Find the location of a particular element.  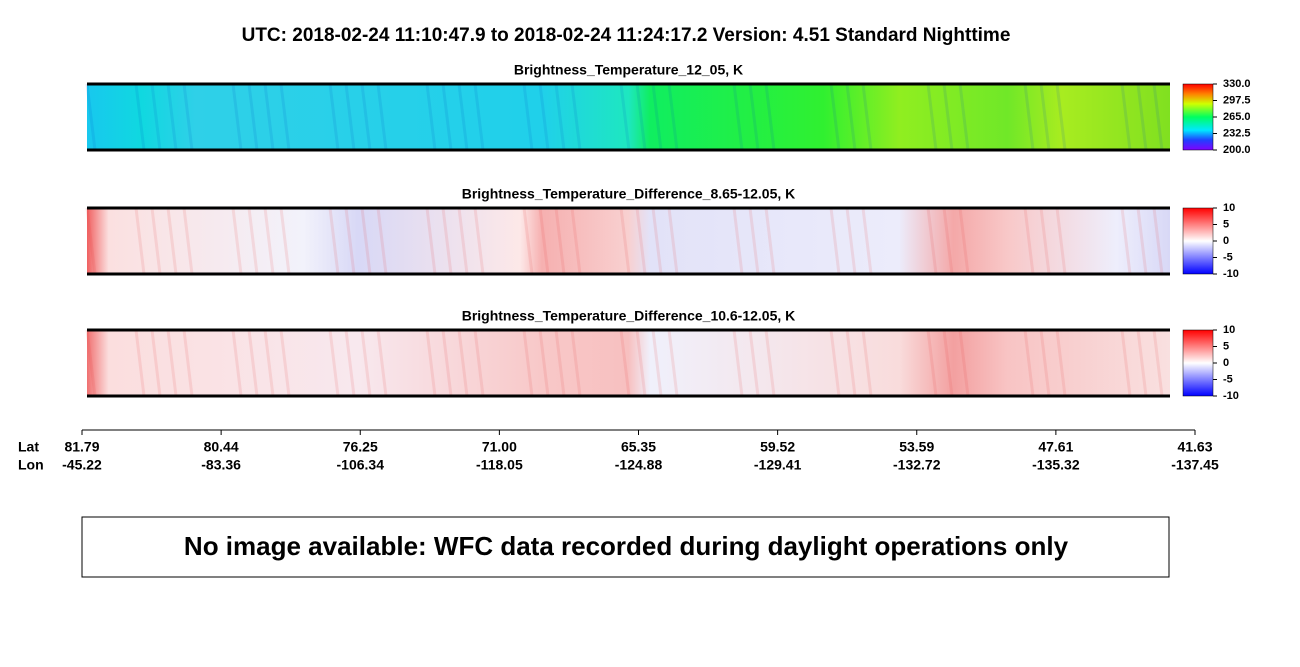

lat-tick-label: 41.63 is located at coordinates (1194, 447).